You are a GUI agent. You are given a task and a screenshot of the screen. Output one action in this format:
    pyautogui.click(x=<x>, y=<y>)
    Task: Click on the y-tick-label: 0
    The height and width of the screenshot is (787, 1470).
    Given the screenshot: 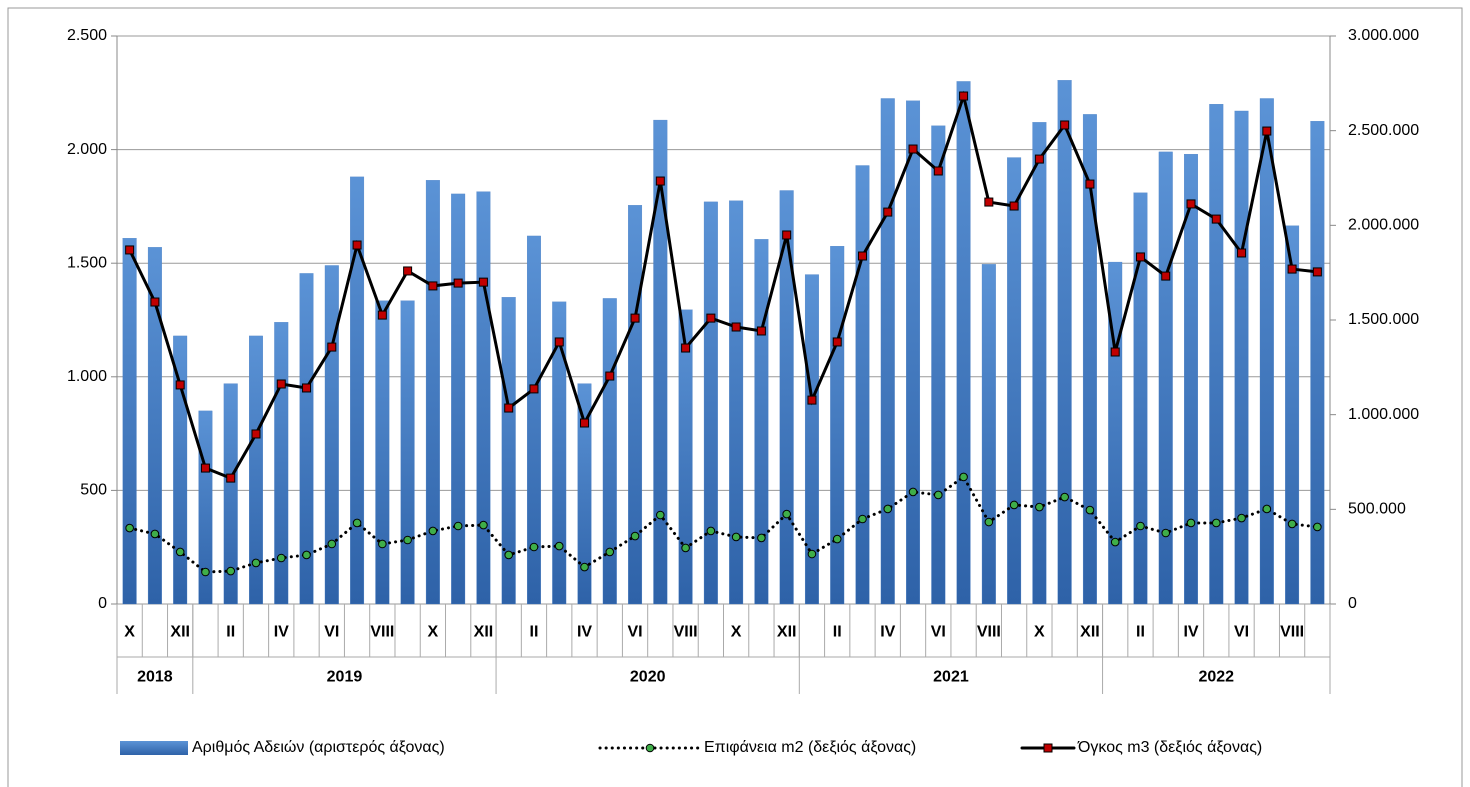 What is the action you would take?
    pyautogui.click(x=102, y=603)
    